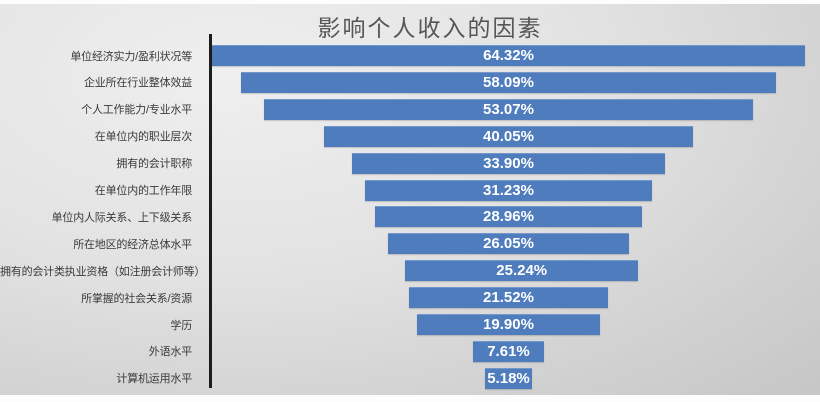  I want to click on value-label: 7.61%, so click(508, 351).